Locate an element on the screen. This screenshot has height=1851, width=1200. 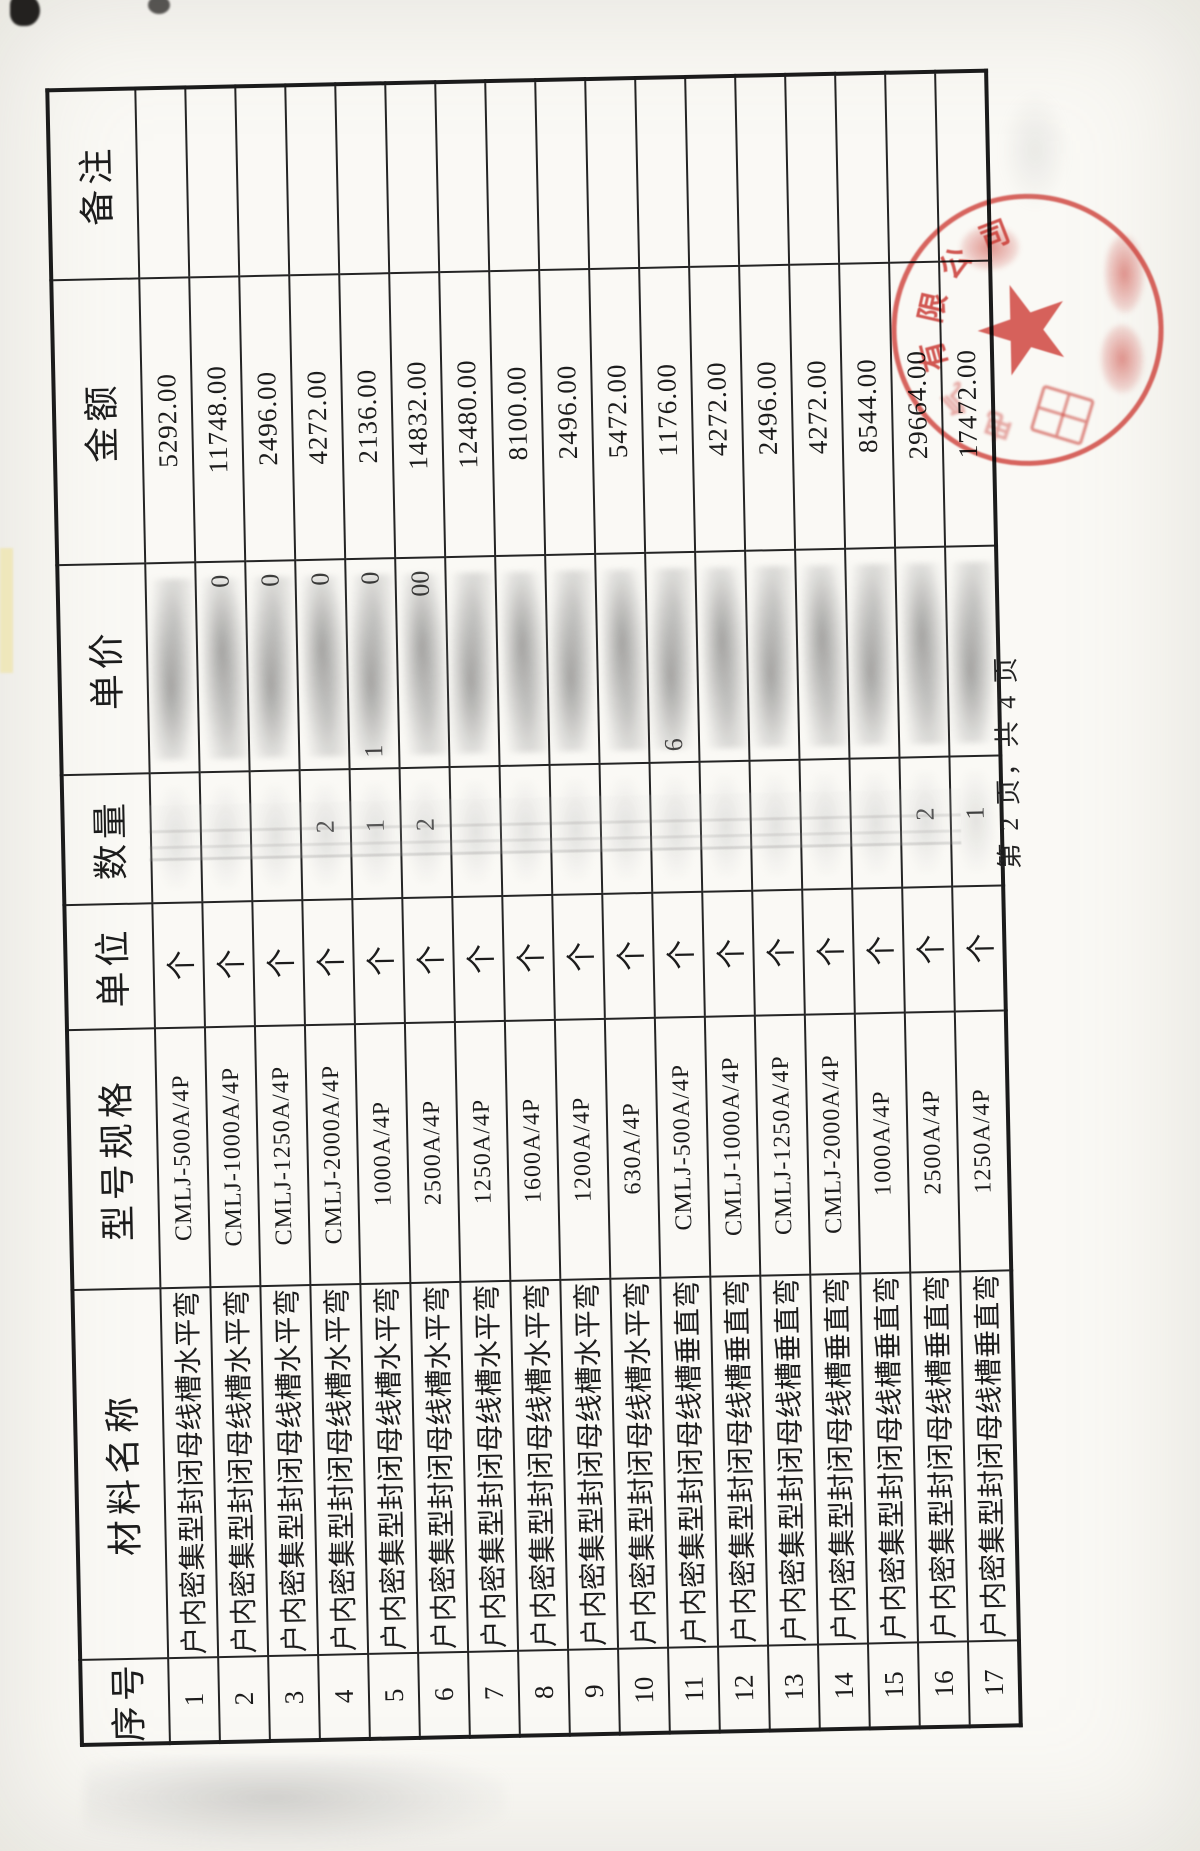
amount-cell: 8100.00 is located at coordinates (517, 413).